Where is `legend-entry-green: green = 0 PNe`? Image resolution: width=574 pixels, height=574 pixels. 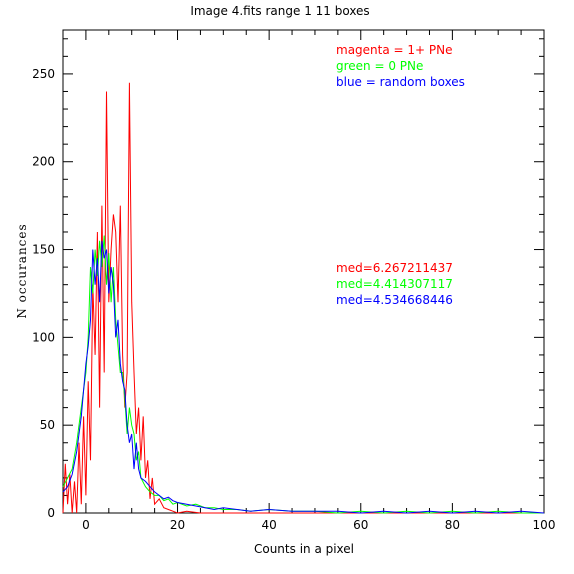 legend-entry-green: green = 0 PNe is located at coordinates (379, 66).